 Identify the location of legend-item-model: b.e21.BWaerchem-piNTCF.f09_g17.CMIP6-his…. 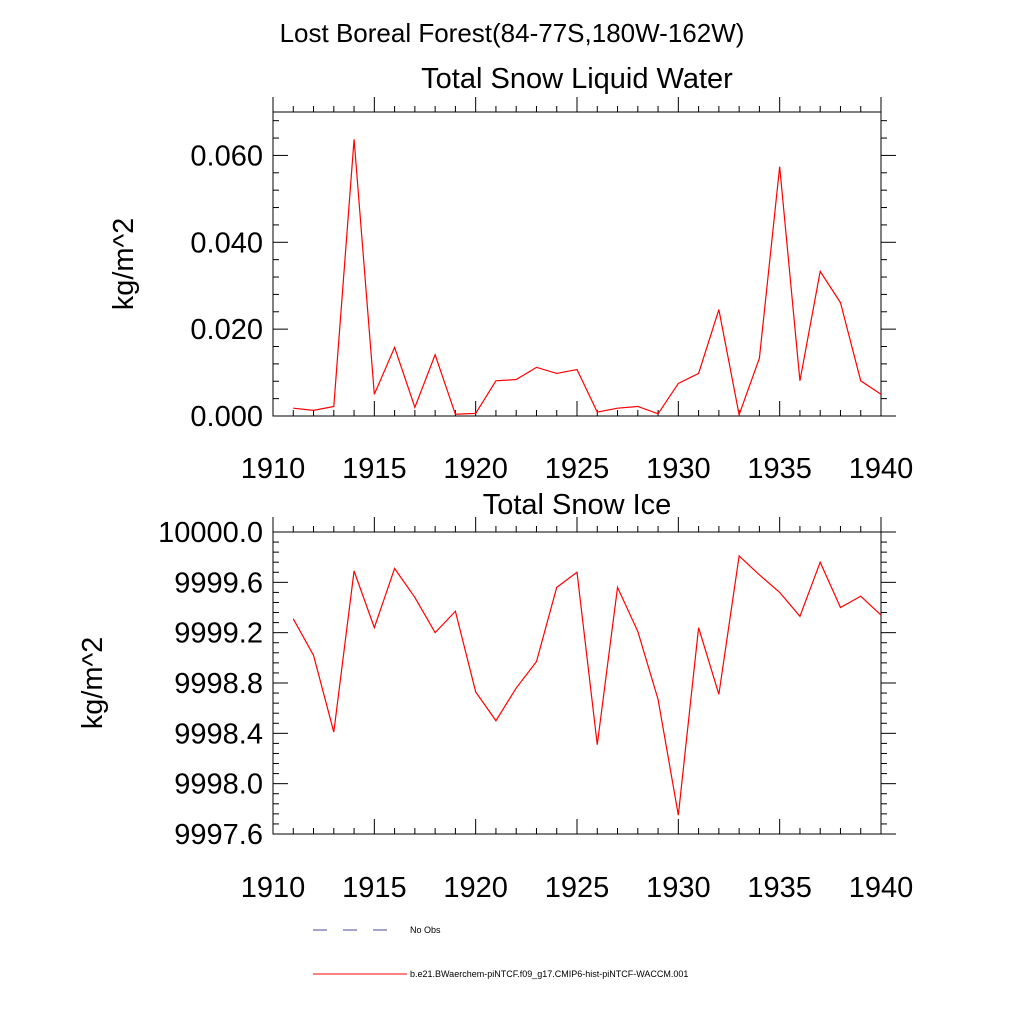
(500, 974).